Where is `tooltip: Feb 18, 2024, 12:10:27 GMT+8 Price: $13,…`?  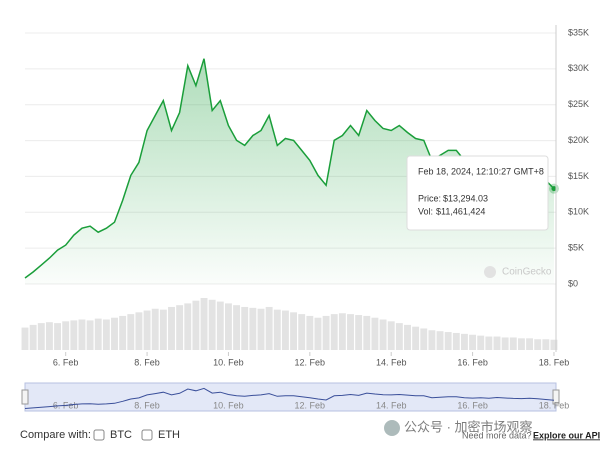 tooltip: Feb 18, 2024, 12:10:27 GMT+8 Price: $13,… is located at coordinates (477, 193).